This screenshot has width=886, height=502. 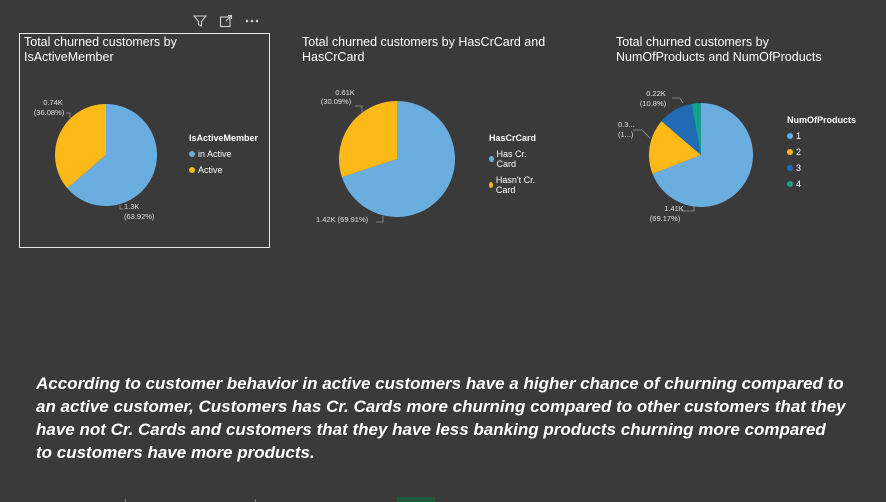 I want to click on focus-mode-icon, so click(x=226, y=21).